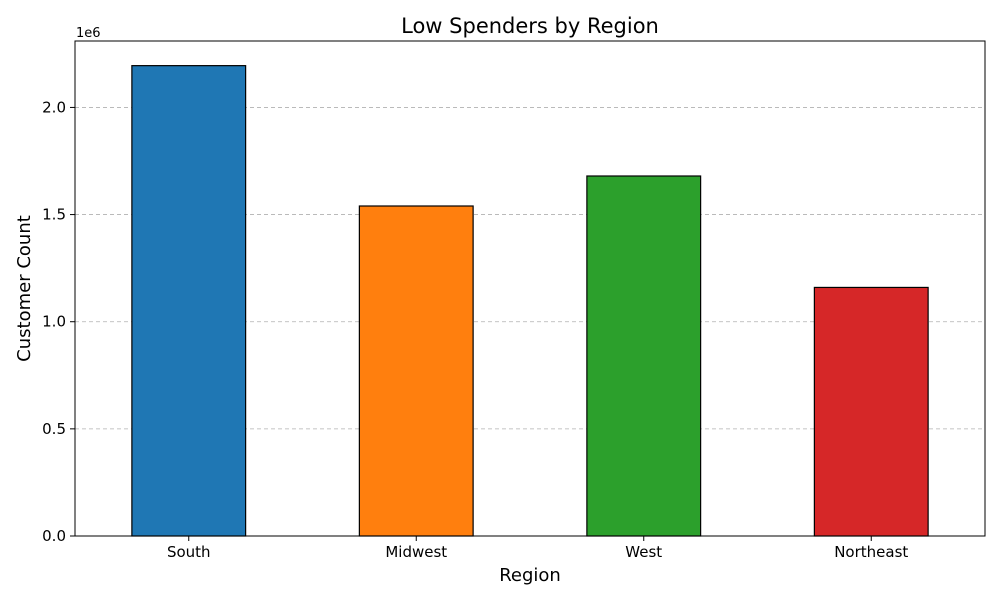 This screenshot has height=600, width=1000. What do you see at coordinates (537, 548) in the screenshot?
I see `x-ticks: South Midwest West Northeast` at bounding box center [537, 548].